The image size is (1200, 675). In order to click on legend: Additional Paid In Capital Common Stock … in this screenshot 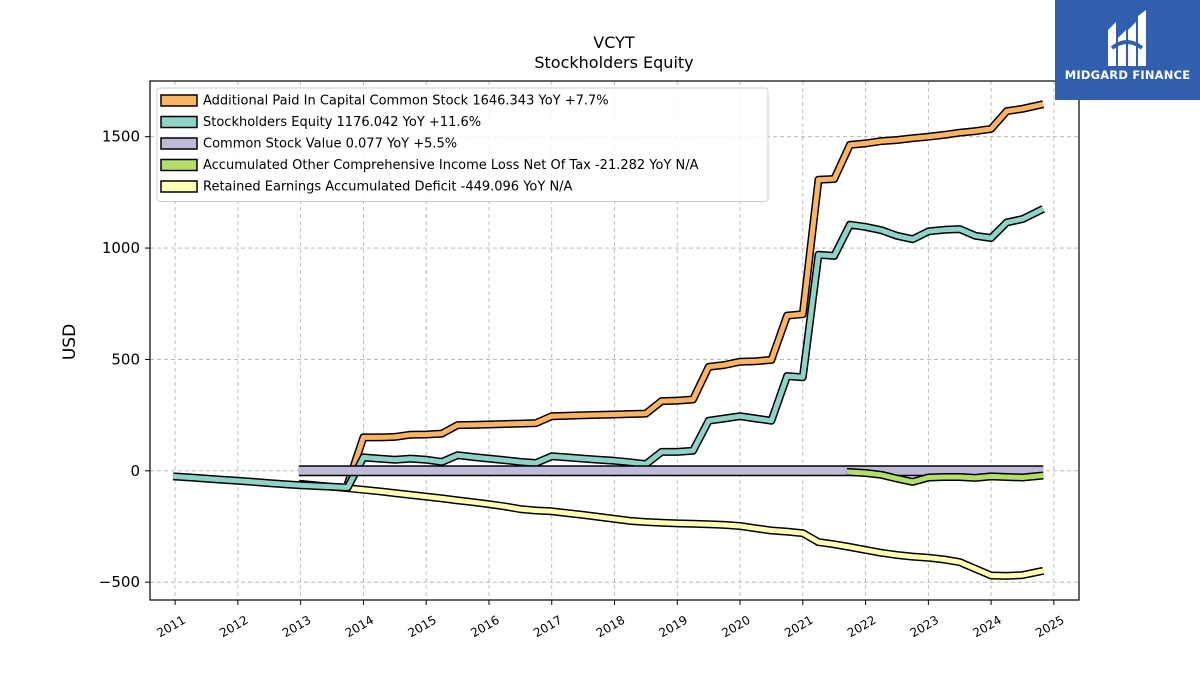, I will do `click(462, 144)`.